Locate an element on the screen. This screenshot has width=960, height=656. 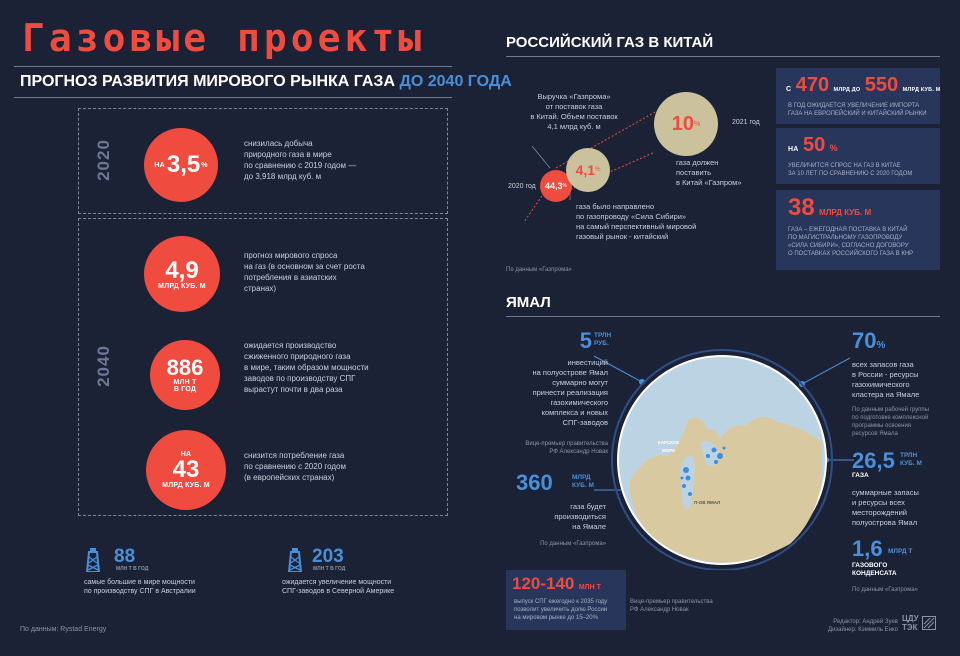
box3-headline: 38 МЛРД КУБ. М is located at coordinates (829, 208).